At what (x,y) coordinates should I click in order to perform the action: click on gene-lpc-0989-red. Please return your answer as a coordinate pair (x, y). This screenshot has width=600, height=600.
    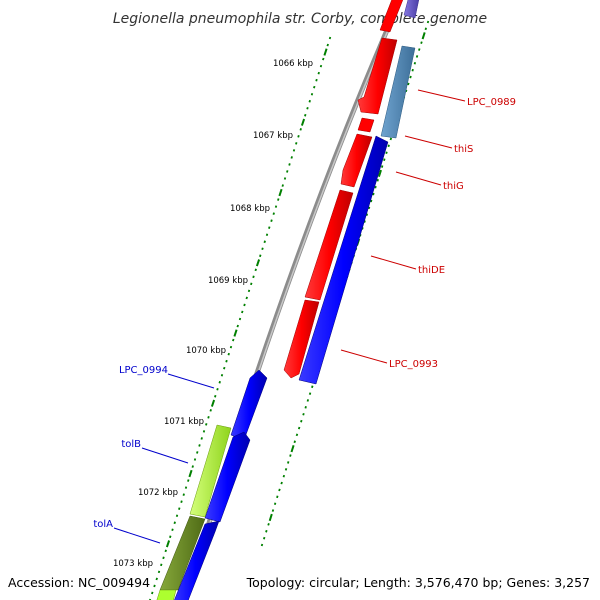
    Looking at the image, I should click on (377, 76).